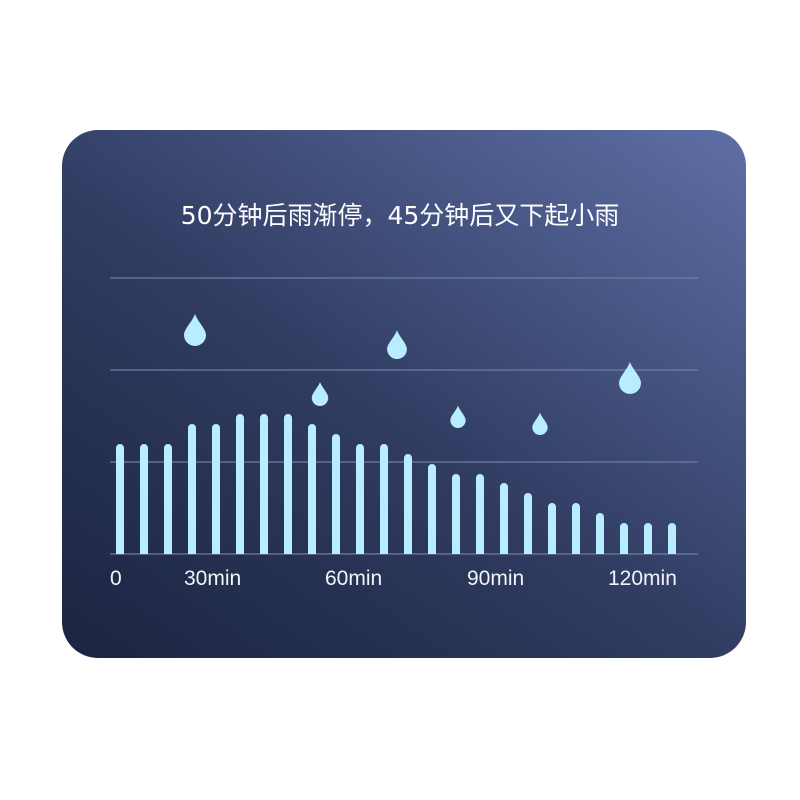 The image size is (800, 800). Describe the element at coordinates (116, 578) in the screenshot. I see `x-tick-label: 0` at that location.